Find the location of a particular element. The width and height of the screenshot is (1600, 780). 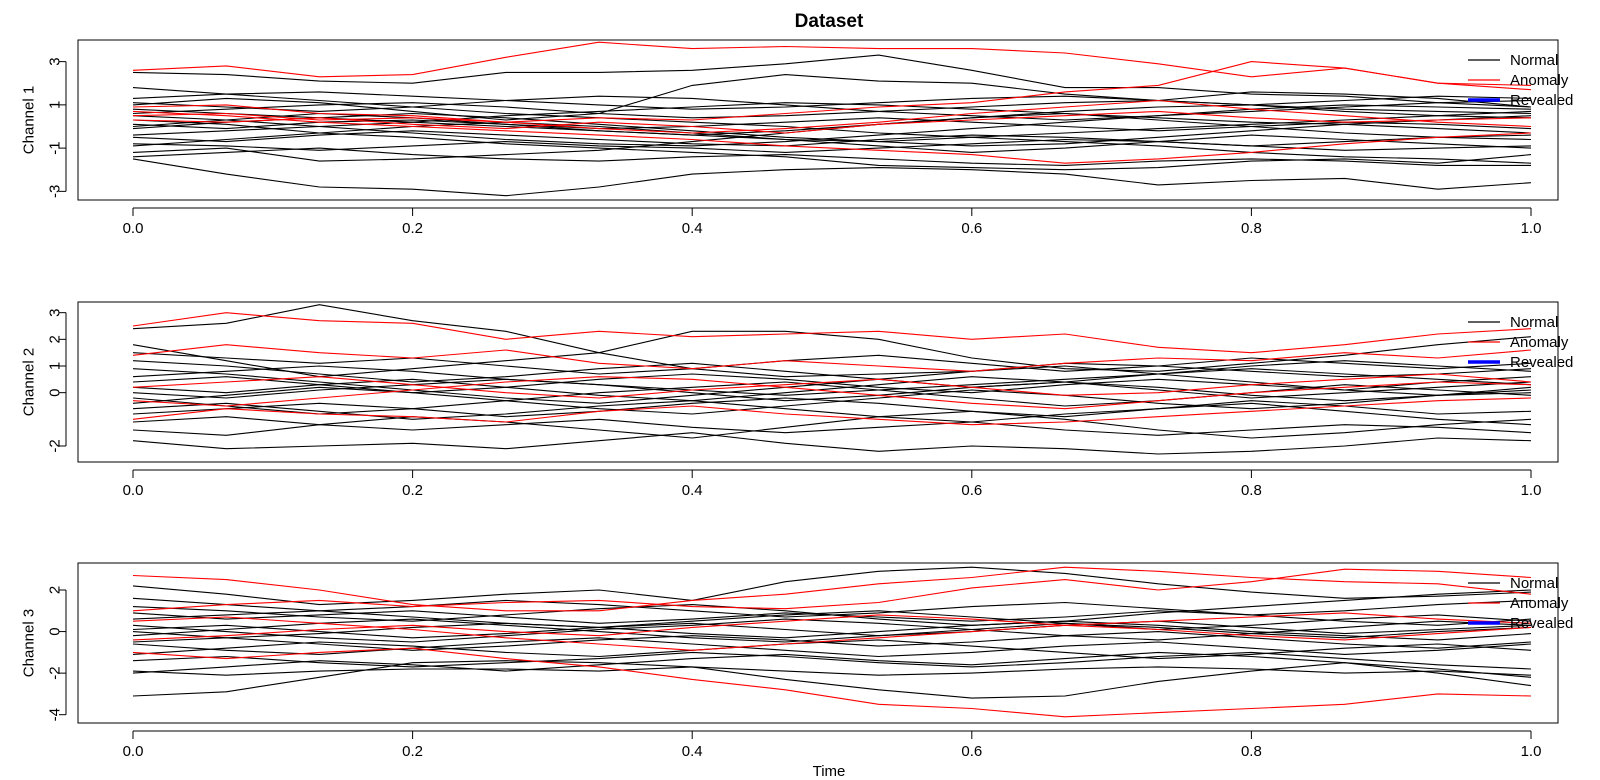

y-tick-label: -3 is located at coordinates (55, 191).